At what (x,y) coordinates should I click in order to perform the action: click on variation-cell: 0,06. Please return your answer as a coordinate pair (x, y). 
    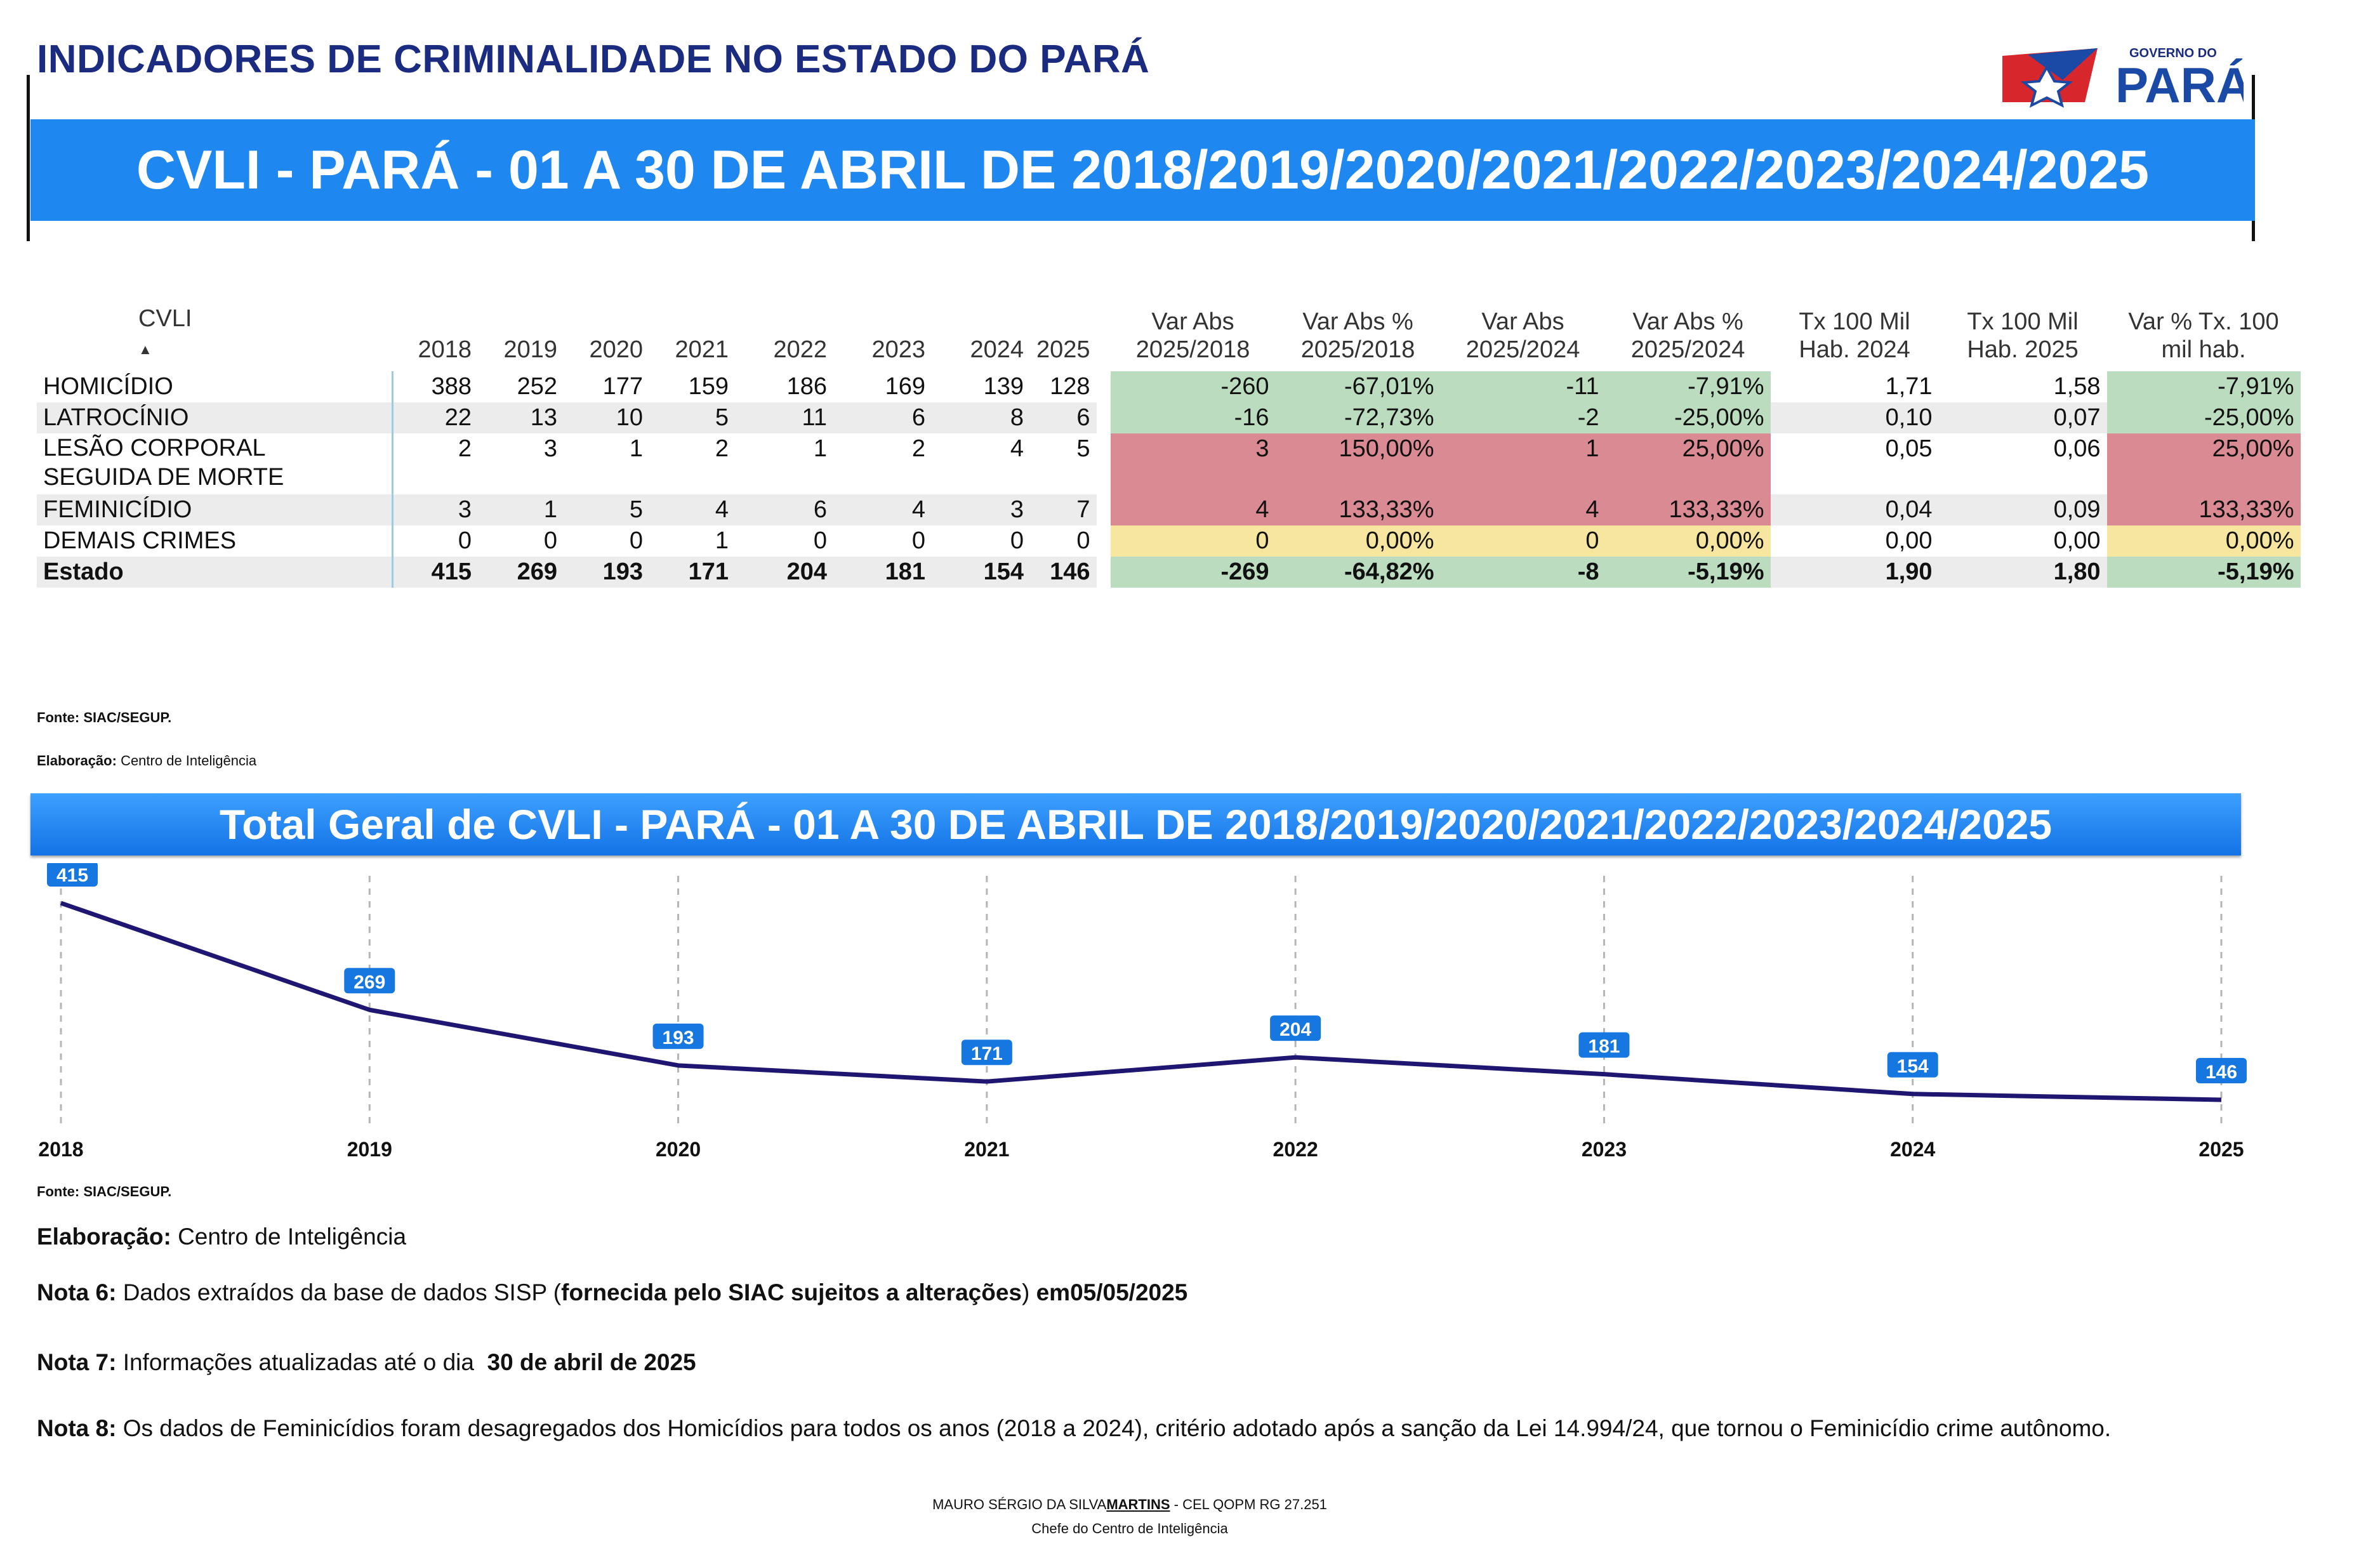
    Looking at the image, I should click on (2077, 448).